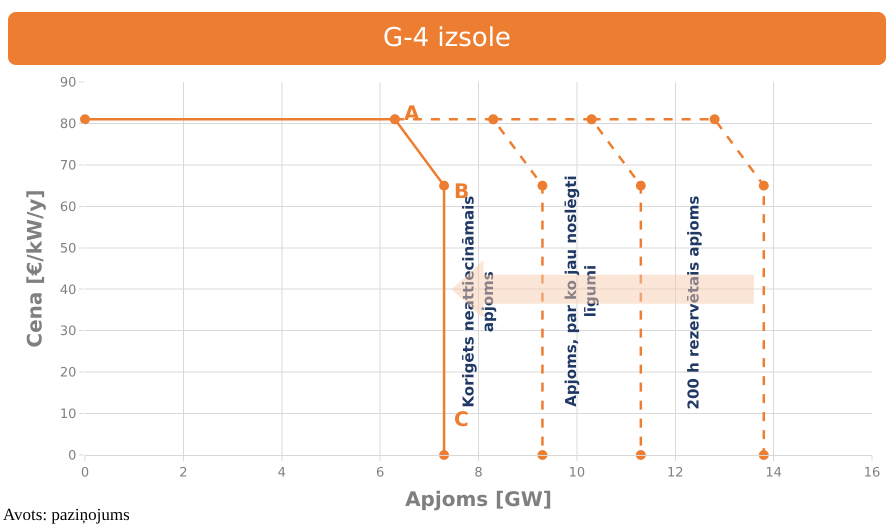 This screenshot has height=527, width=886. I want to click on x-tick-label: 0, so click(85, 473).